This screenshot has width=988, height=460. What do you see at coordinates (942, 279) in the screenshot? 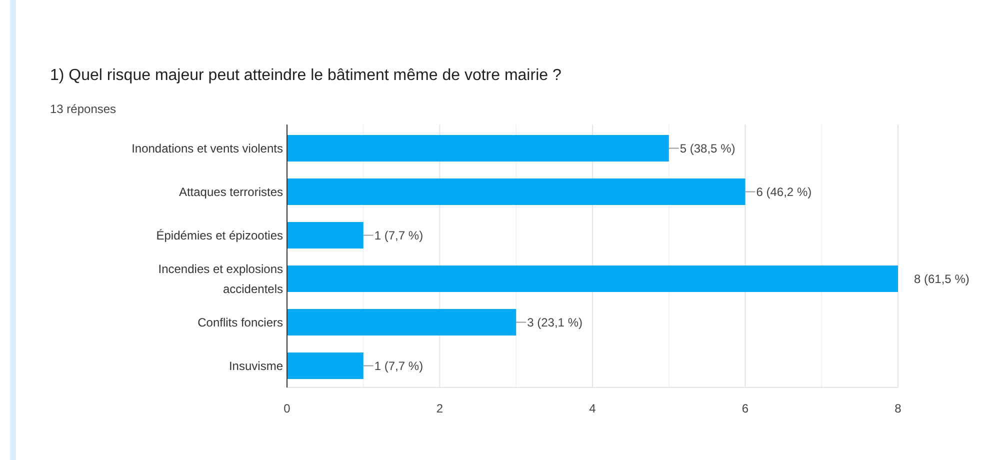
I see `data-label: 8 (61,5 %)` at bounding box center [942, 279].